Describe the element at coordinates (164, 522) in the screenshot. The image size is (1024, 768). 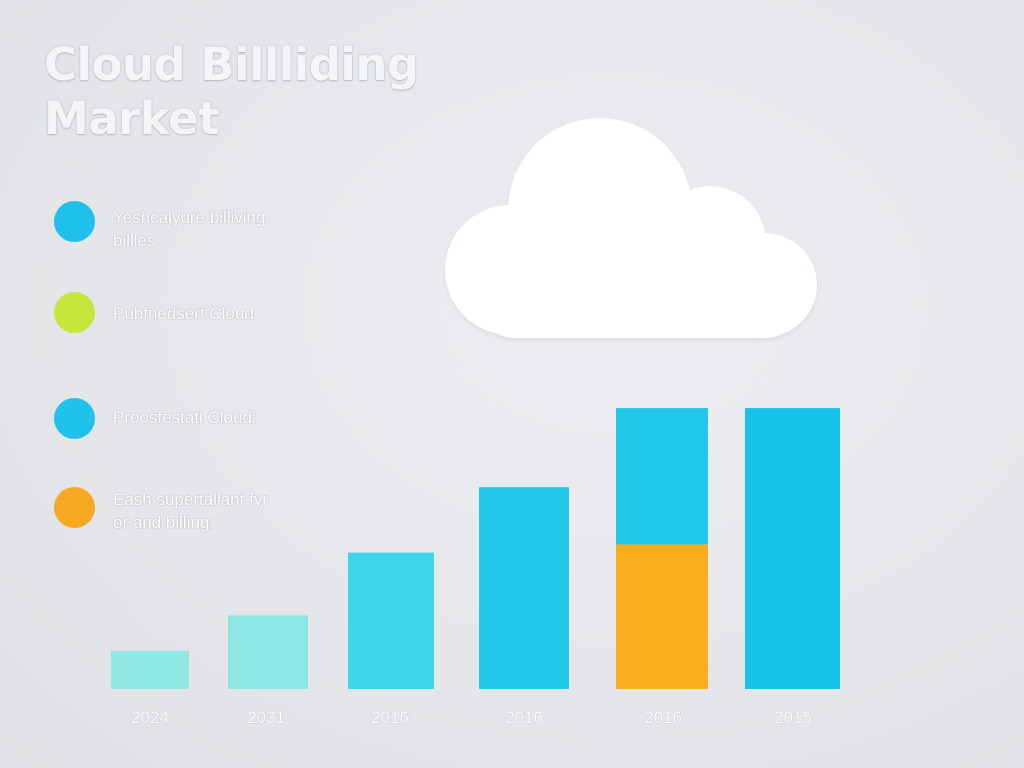
I see `legend-label-line2: or and billing:` at that location.